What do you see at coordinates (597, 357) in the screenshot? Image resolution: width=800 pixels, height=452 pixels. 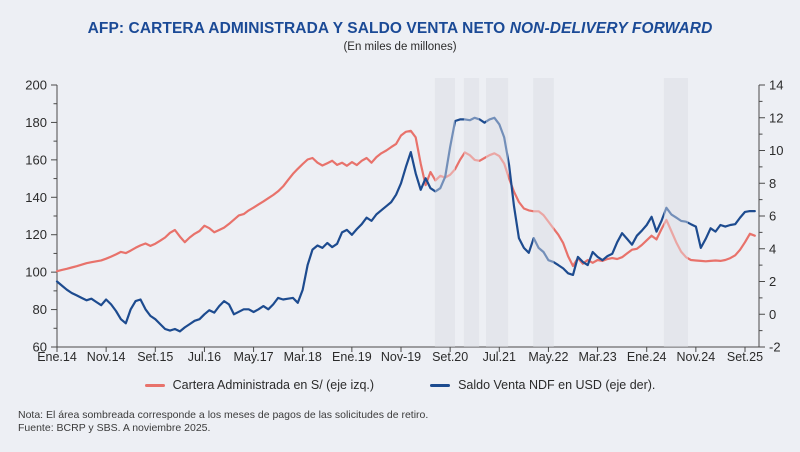 I see `x-tick-label: Mar.23` at bounding box center [597, 357].